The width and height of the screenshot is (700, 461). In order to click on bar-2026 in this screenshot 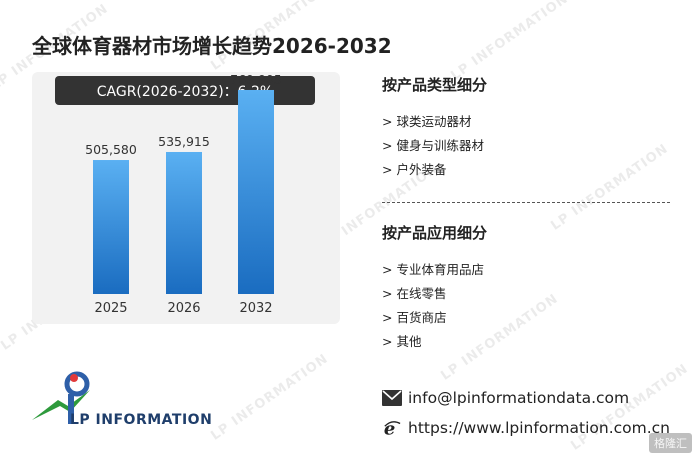, I will do `click(184, 222)`.